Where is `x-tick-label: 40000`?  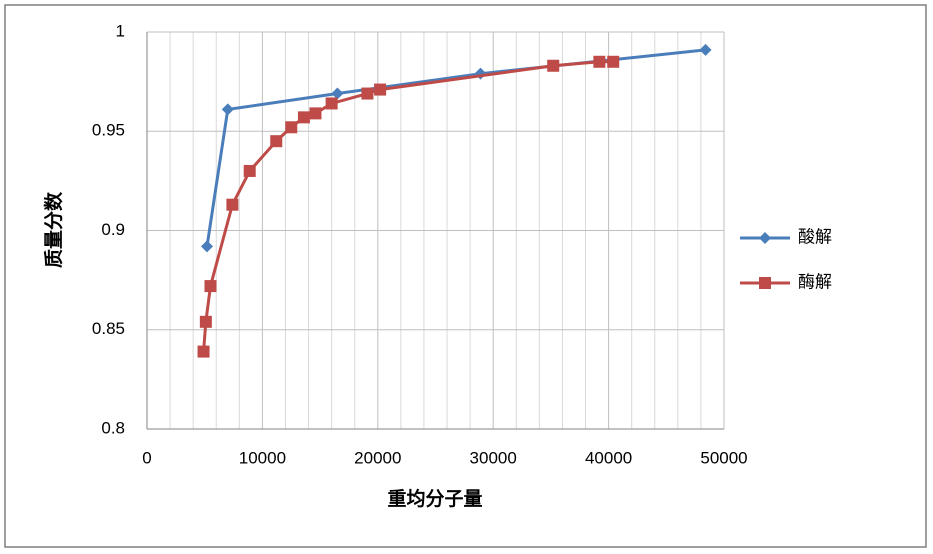
x-tick-label: 40000 is located at coordinates (608, 457).